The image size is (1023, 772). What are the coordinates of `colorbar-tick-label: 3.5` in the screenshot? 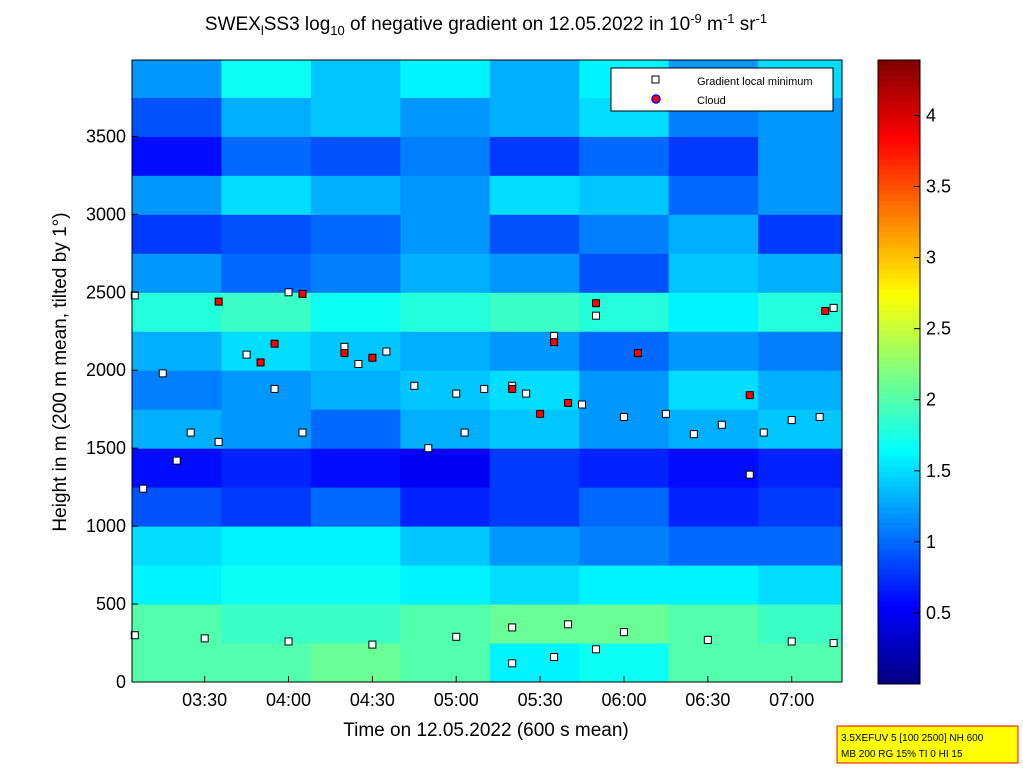 It's located at (938, 187).